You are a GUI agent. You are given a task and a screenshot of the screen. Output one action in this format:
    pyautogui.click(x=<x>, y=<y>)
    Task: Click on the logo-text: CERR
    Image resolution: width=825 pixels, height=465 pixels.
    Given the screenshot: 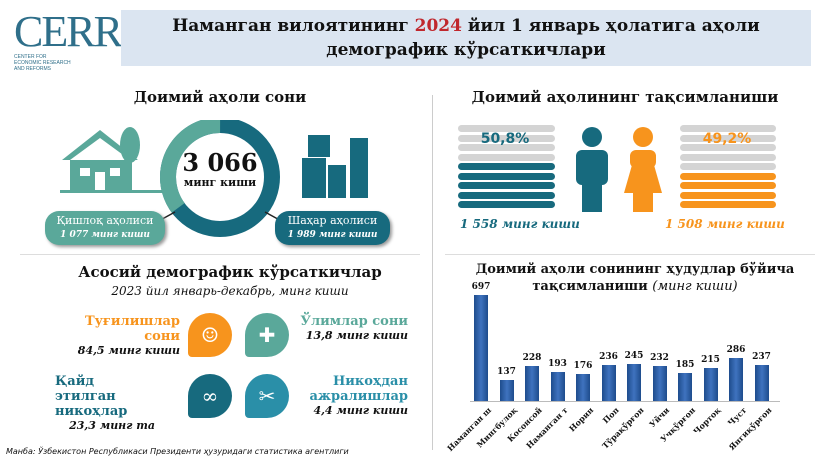 What is the action you would take?
    pyautogui.click(x=68, y=31)
    